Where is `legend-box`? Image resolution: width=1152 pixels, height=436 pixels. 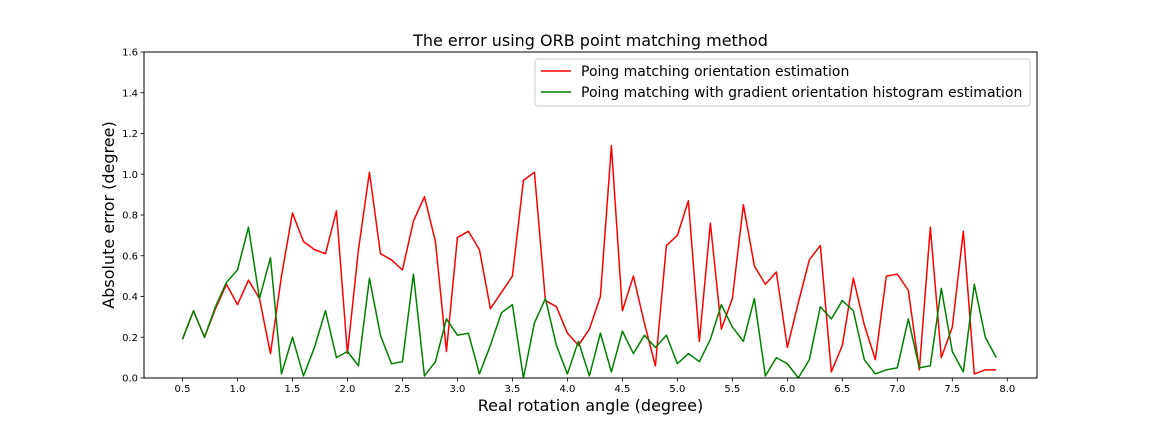
legend-box is located at coordinates (782, 82).